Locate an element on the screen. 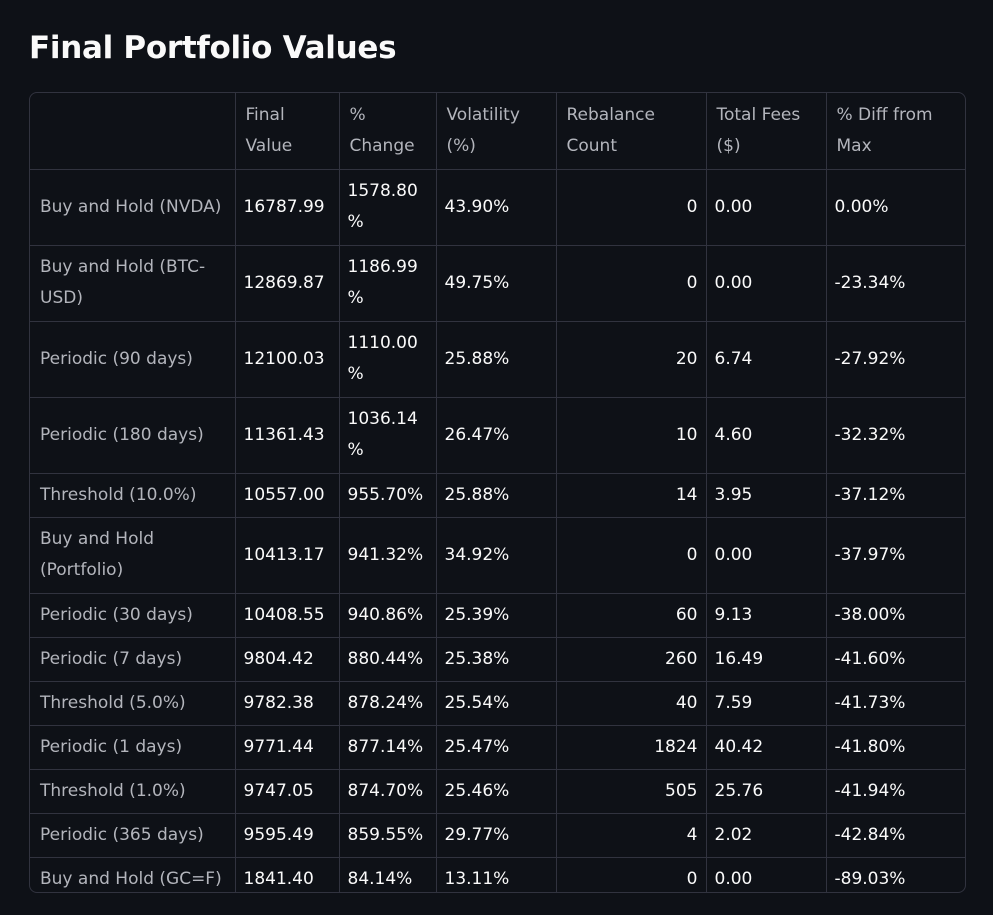 This screenshot has height=915, width=993. cell-rebalance-count: 40 is located at coordinates (631, 703).